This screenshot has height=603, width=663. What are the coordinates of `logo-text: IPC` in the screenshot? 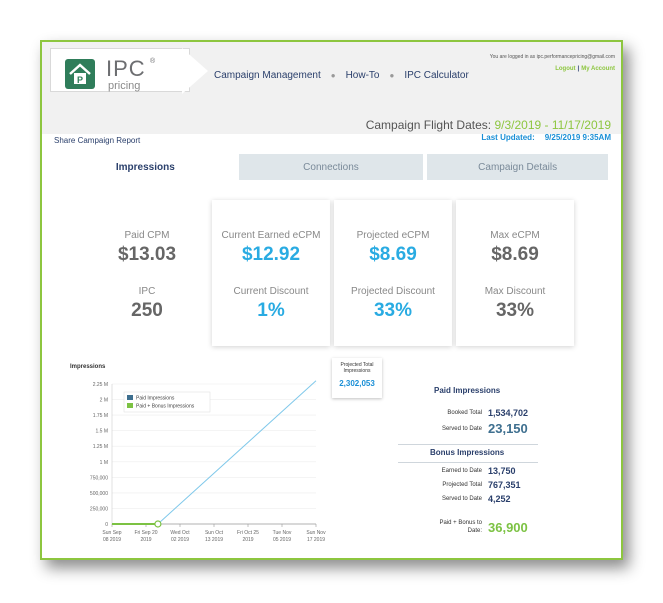 It's located at (126, 68).